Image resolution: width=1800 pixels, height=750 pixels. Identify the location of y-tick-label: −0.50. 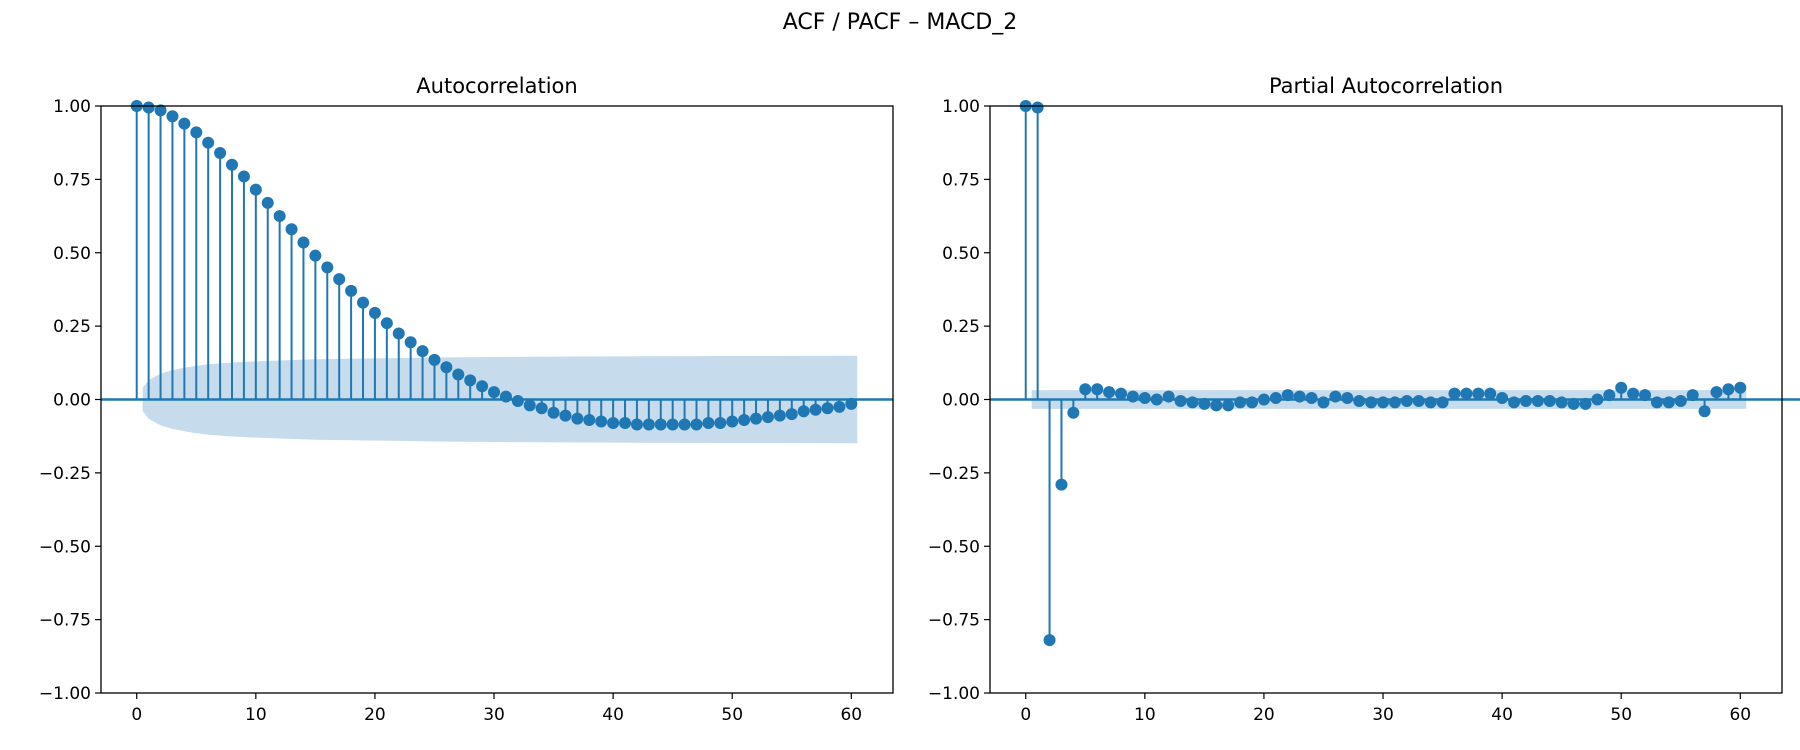
(65, 547).